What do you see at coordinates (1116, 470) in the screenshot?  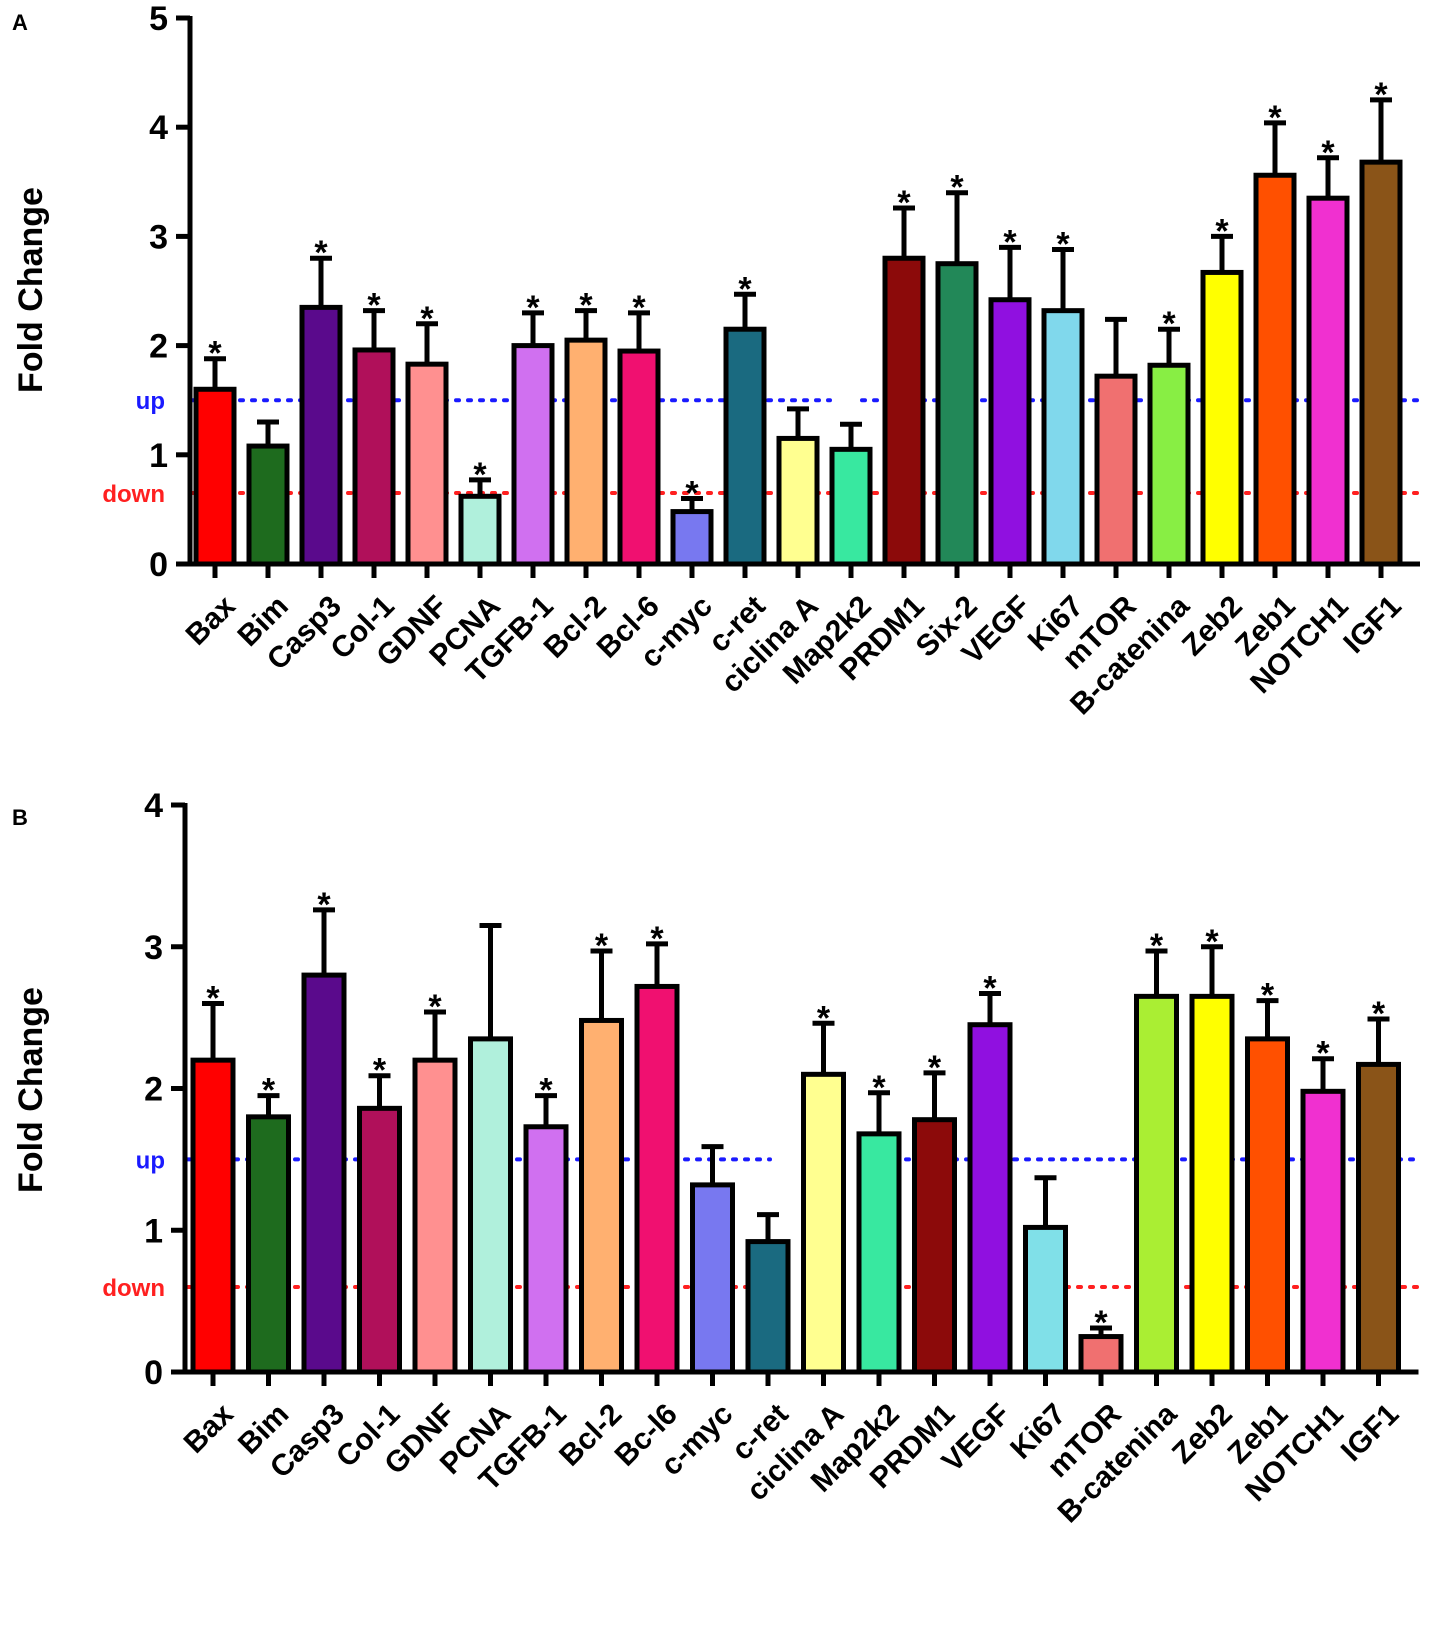 I see `bar-mtor` at bounding box center [1116, 470].